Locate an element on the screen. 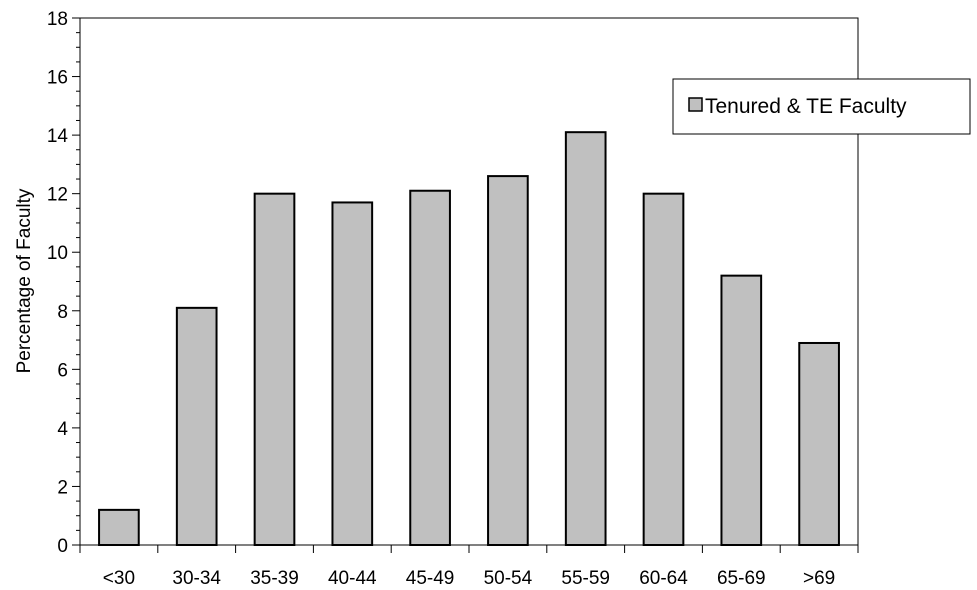  y-tick-labels: 0 2 4 6 8 10 12 14 16 18 is located at coordinates (58, 283).